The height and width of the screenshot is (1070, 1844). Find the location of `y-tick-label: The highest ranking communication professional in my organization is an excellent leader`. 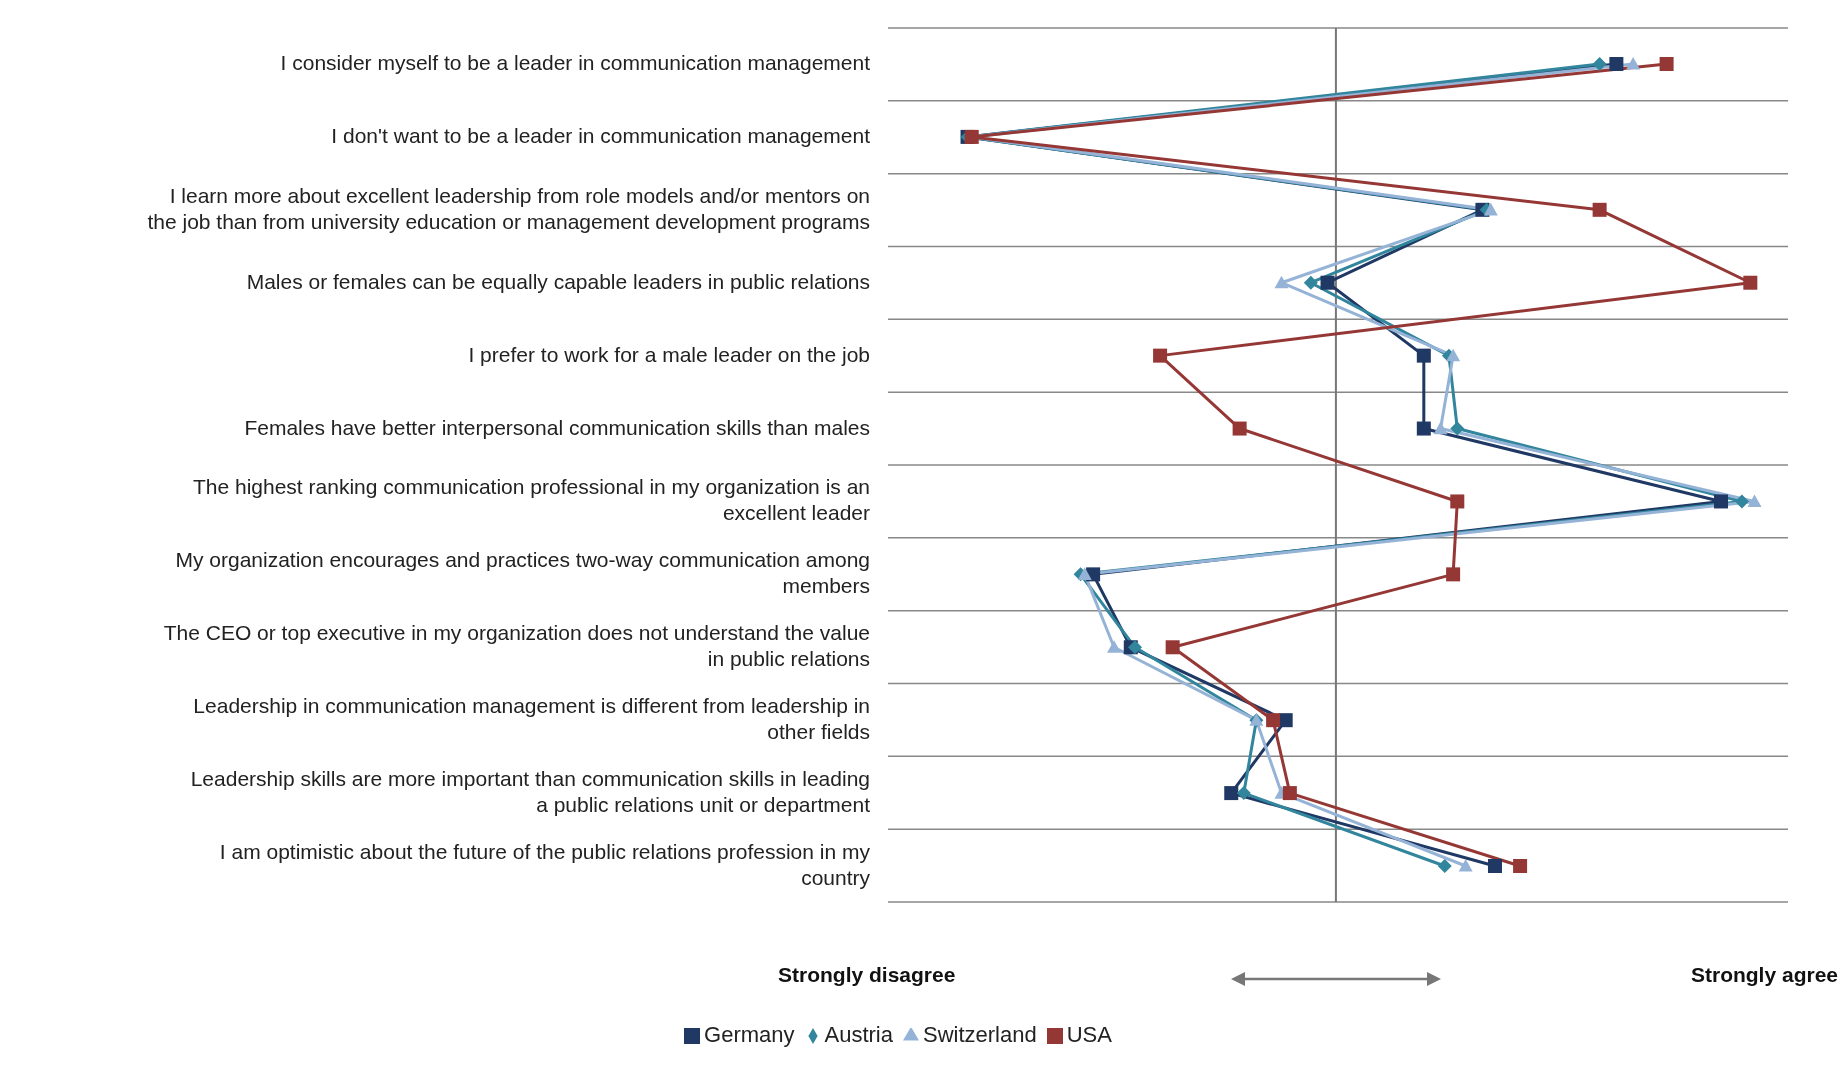

y-tick-label: The highest ranking communication professional in my organization is an excellent leader is located at coordinates (531, 499).